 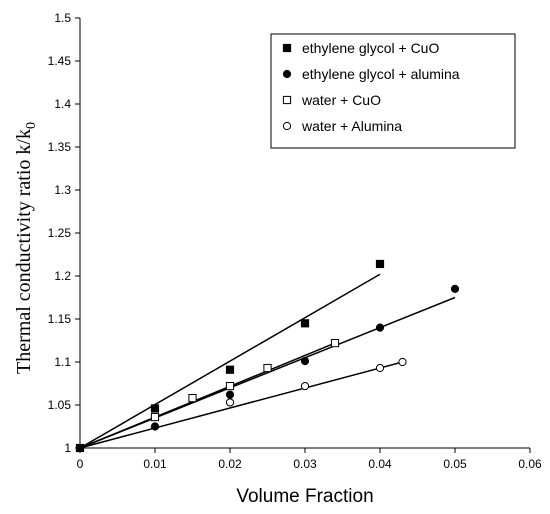 What do you see at coordinates (62, 104) in the screenshot?
I see `y-tick-label: 1.4` at bounding box center [62, 104].